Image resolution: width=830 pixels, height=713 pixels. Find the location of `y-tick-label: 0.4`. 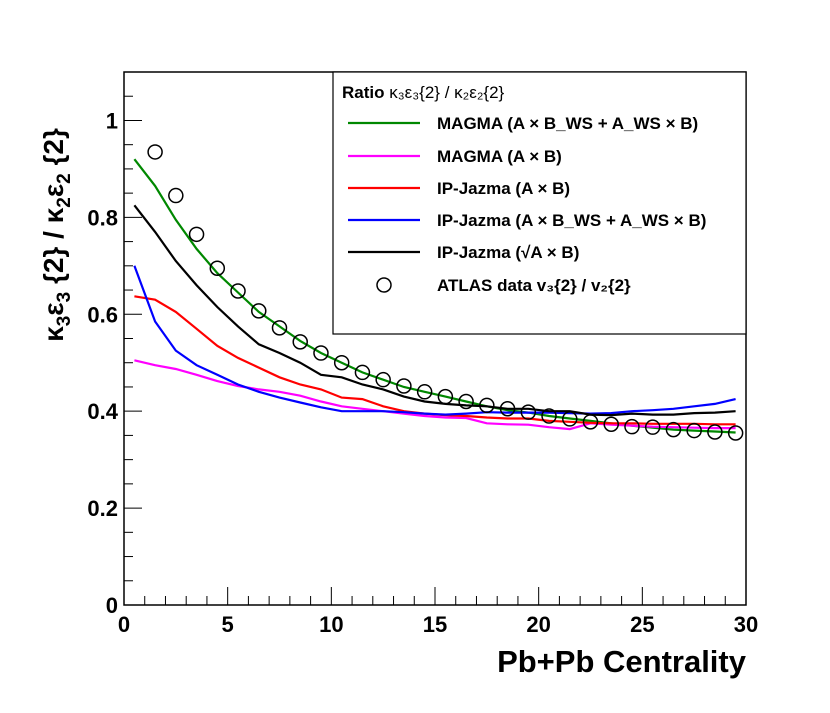

y-tick-label: 0.4 is located at coordinates (102, 411).